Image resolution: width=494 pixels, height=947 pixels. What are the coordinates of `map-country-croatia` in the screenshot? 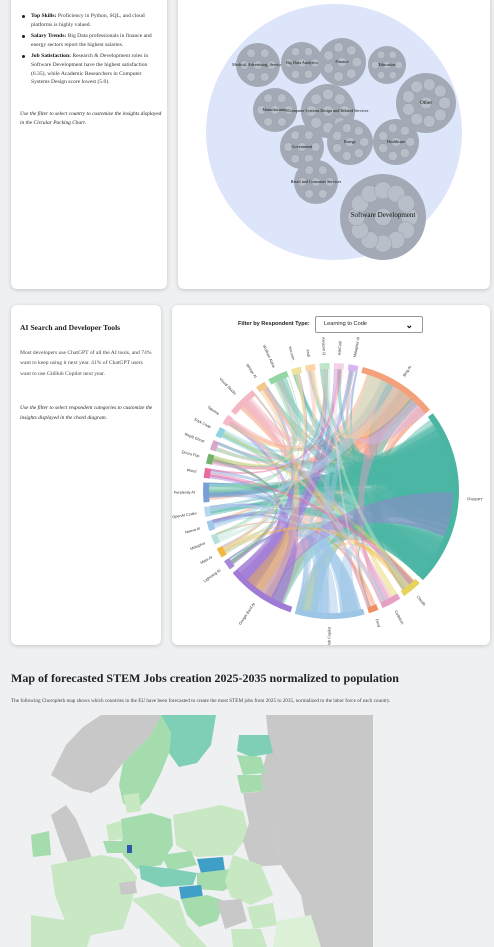 It's located at (203, 911).